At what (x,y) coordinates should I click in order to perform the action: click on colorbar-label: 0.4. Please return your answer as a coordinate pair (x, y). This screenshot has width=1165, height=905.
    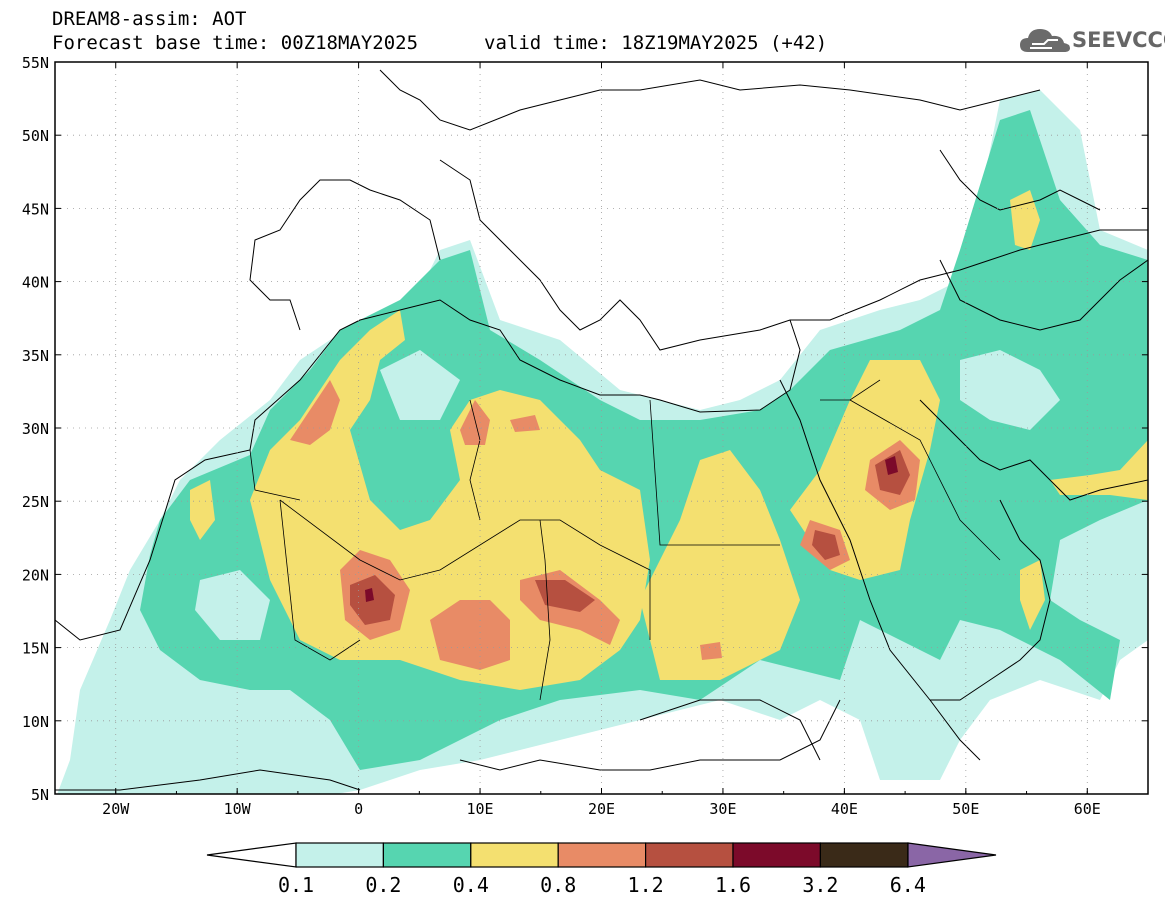
    Looking at the image, I should click on (471, 885).